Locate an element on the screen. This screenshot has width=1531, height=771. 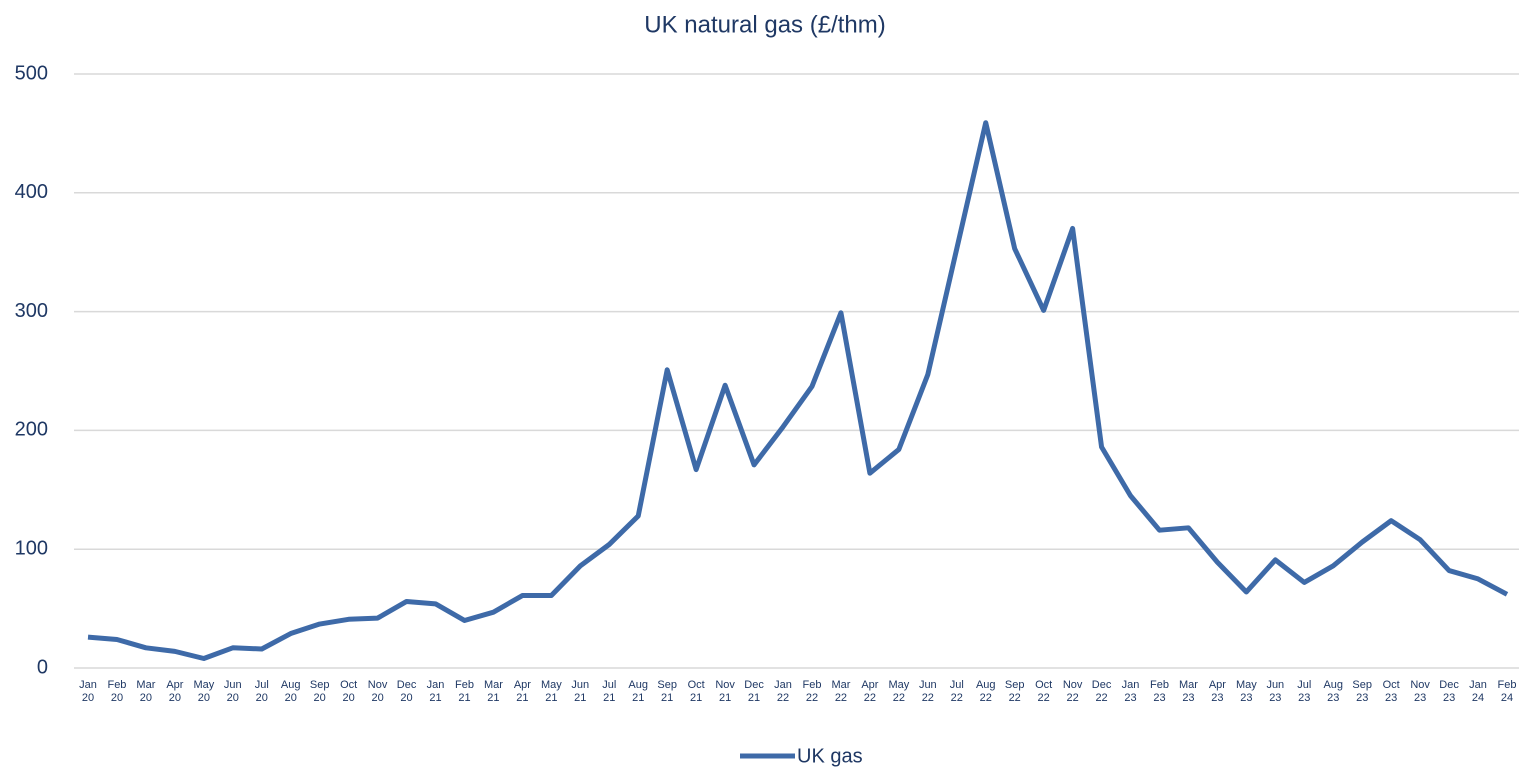
x-tick-label: Jul 21 is located at coordinates (609, 691).